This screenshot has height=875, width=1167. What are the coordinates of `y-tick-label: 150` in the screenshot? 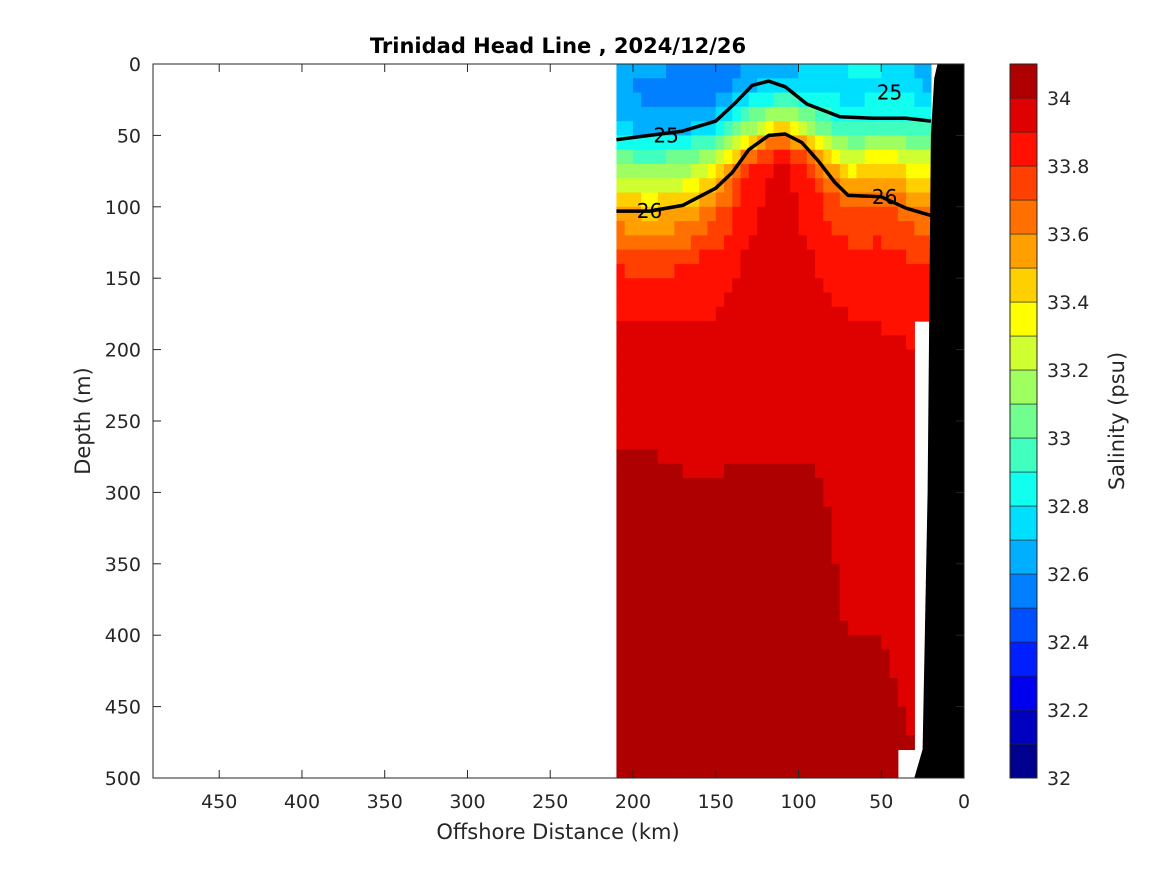 It's located at (123, 279).